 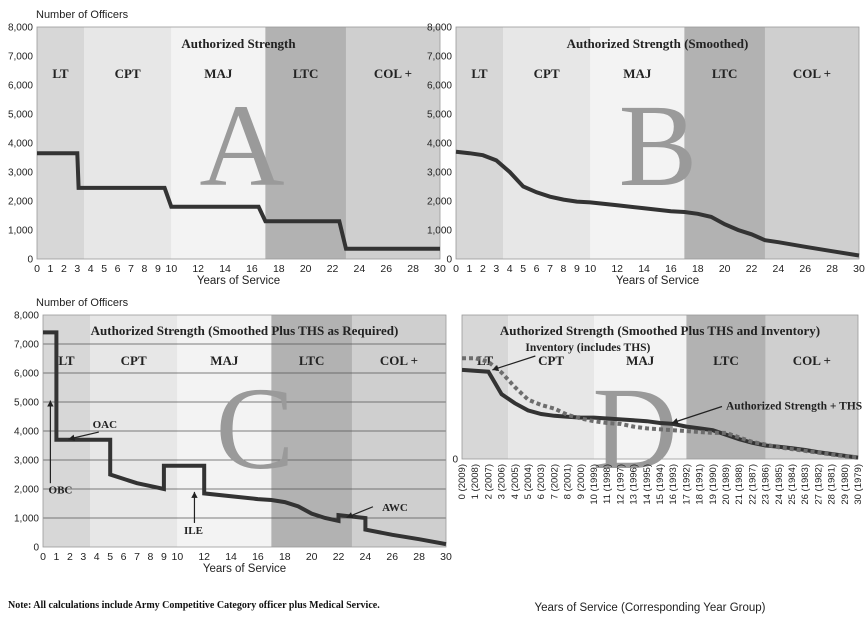 I want to click on x-tick-label: 12, so click(x=198, y=269).